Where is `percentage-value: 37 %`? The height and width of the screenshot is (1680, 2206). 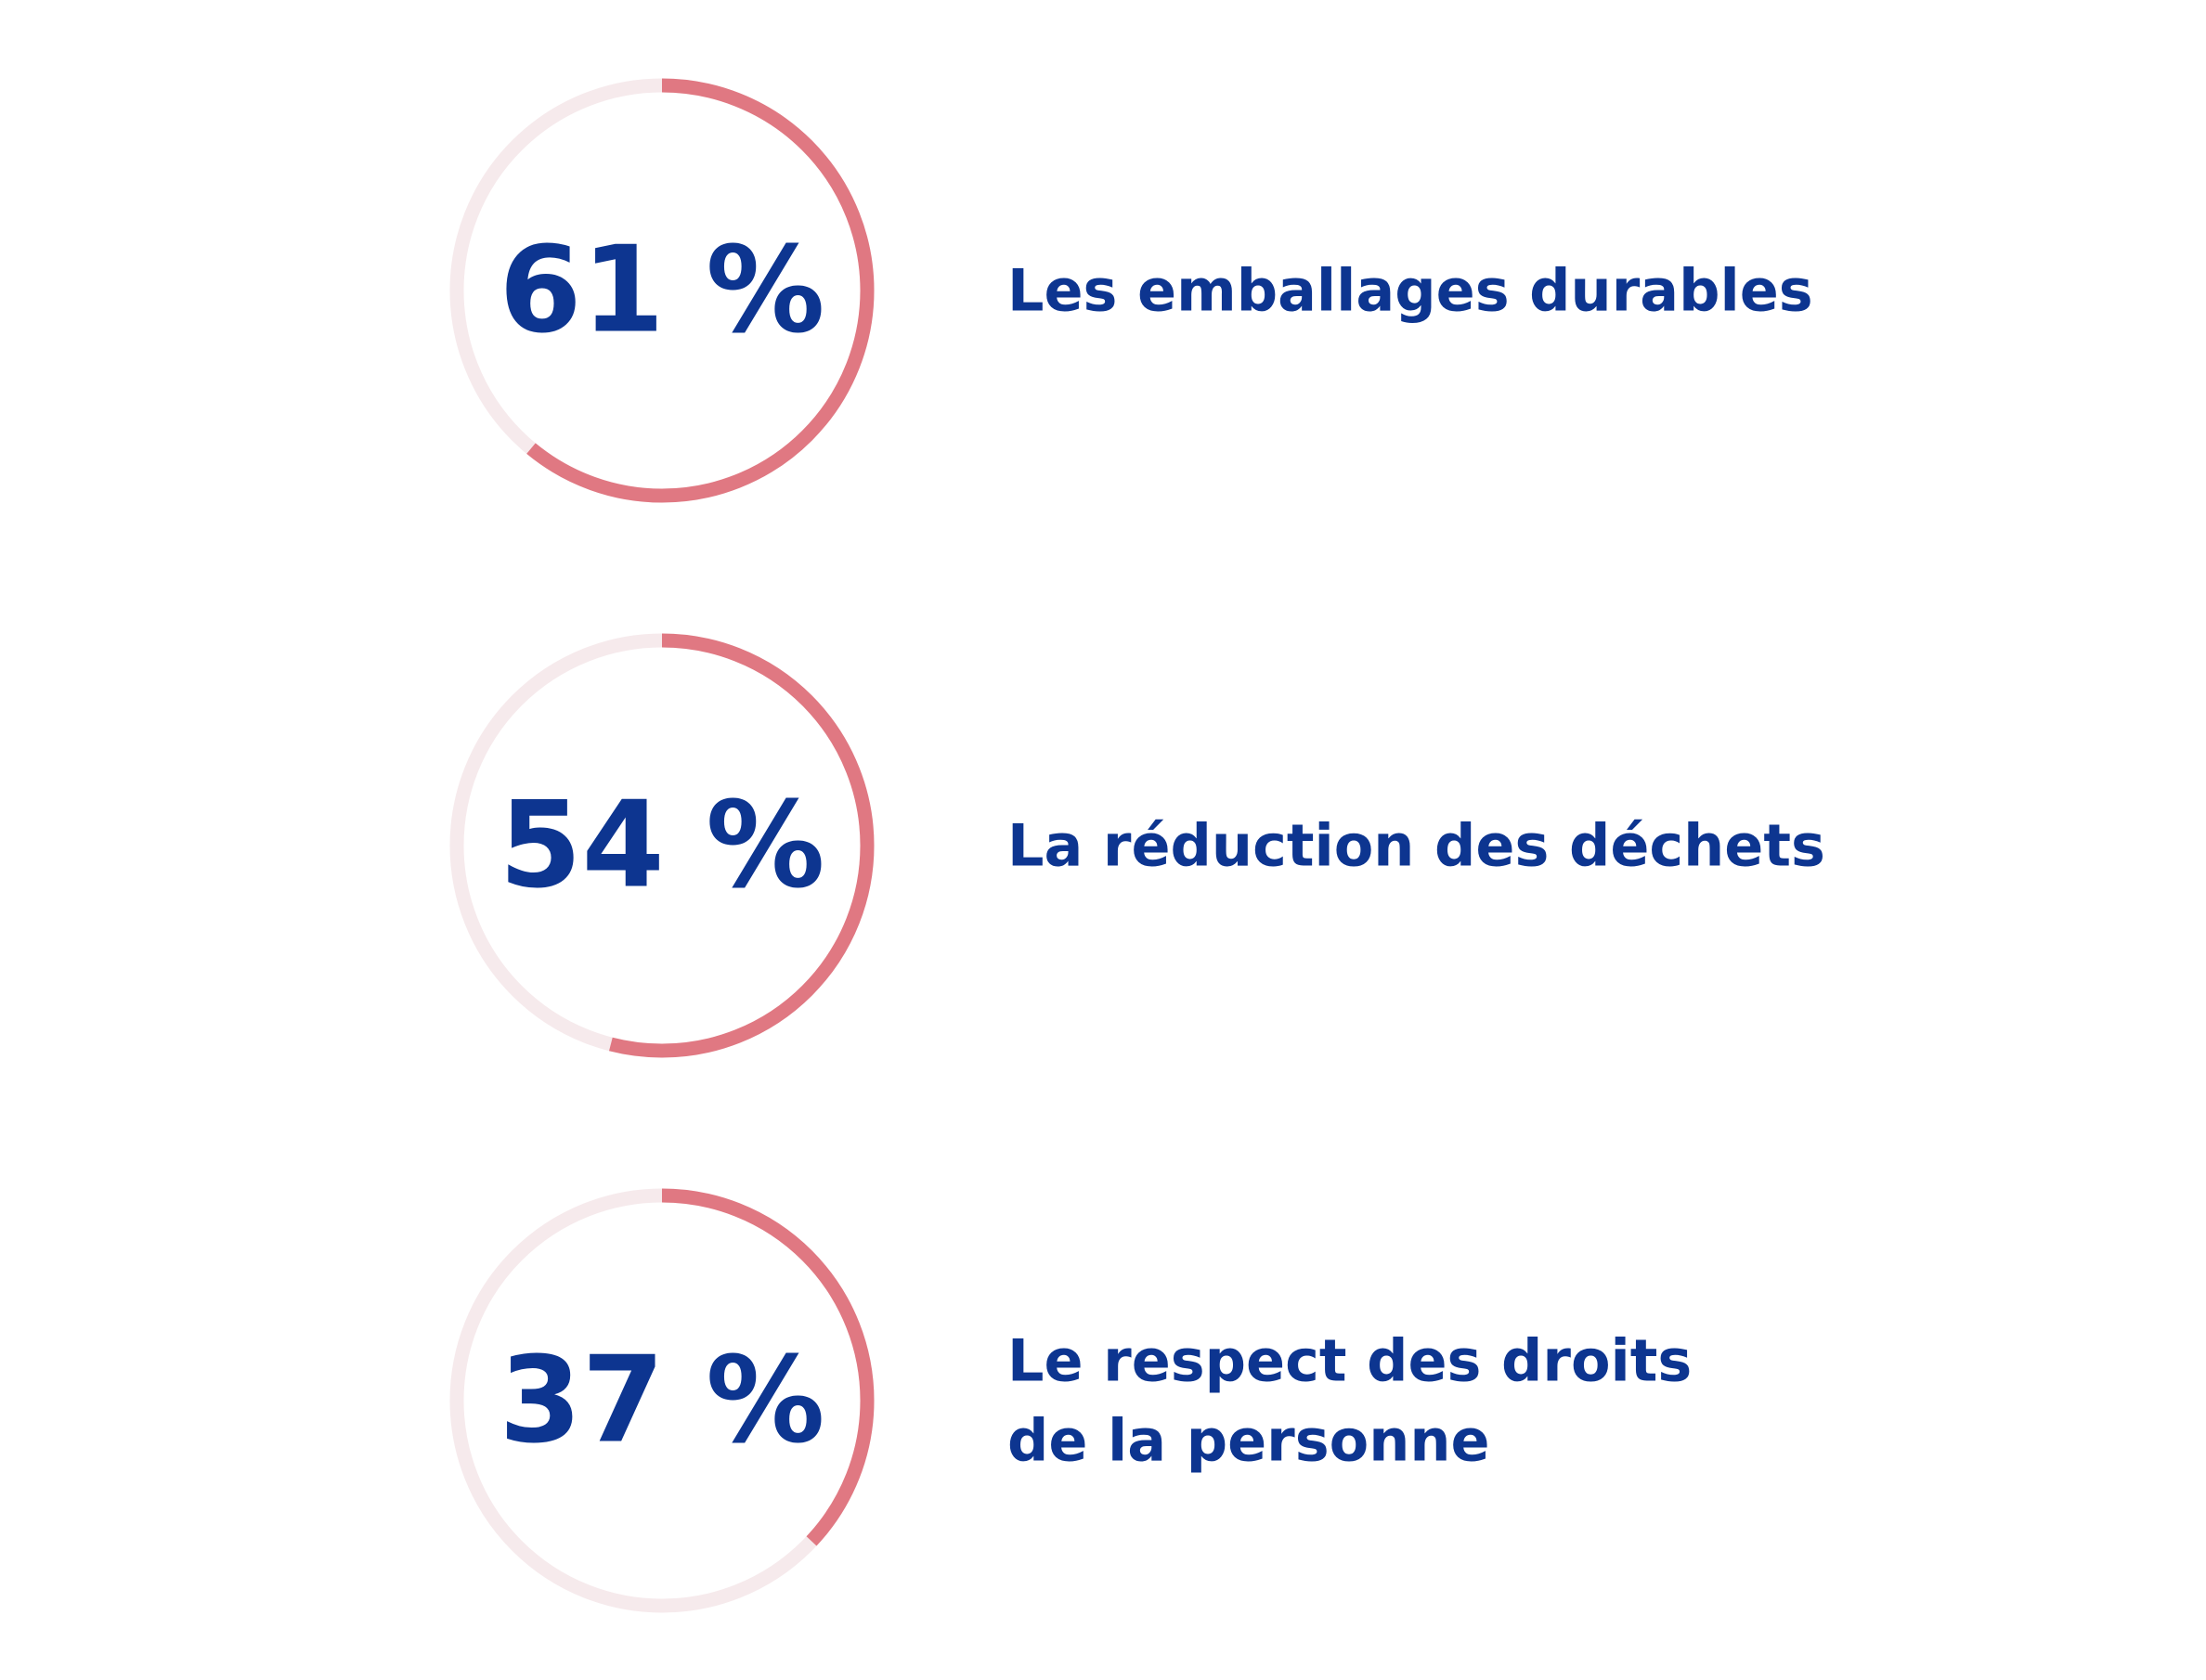
percentage-value: 37 % is located at coordinates (662, 1401).